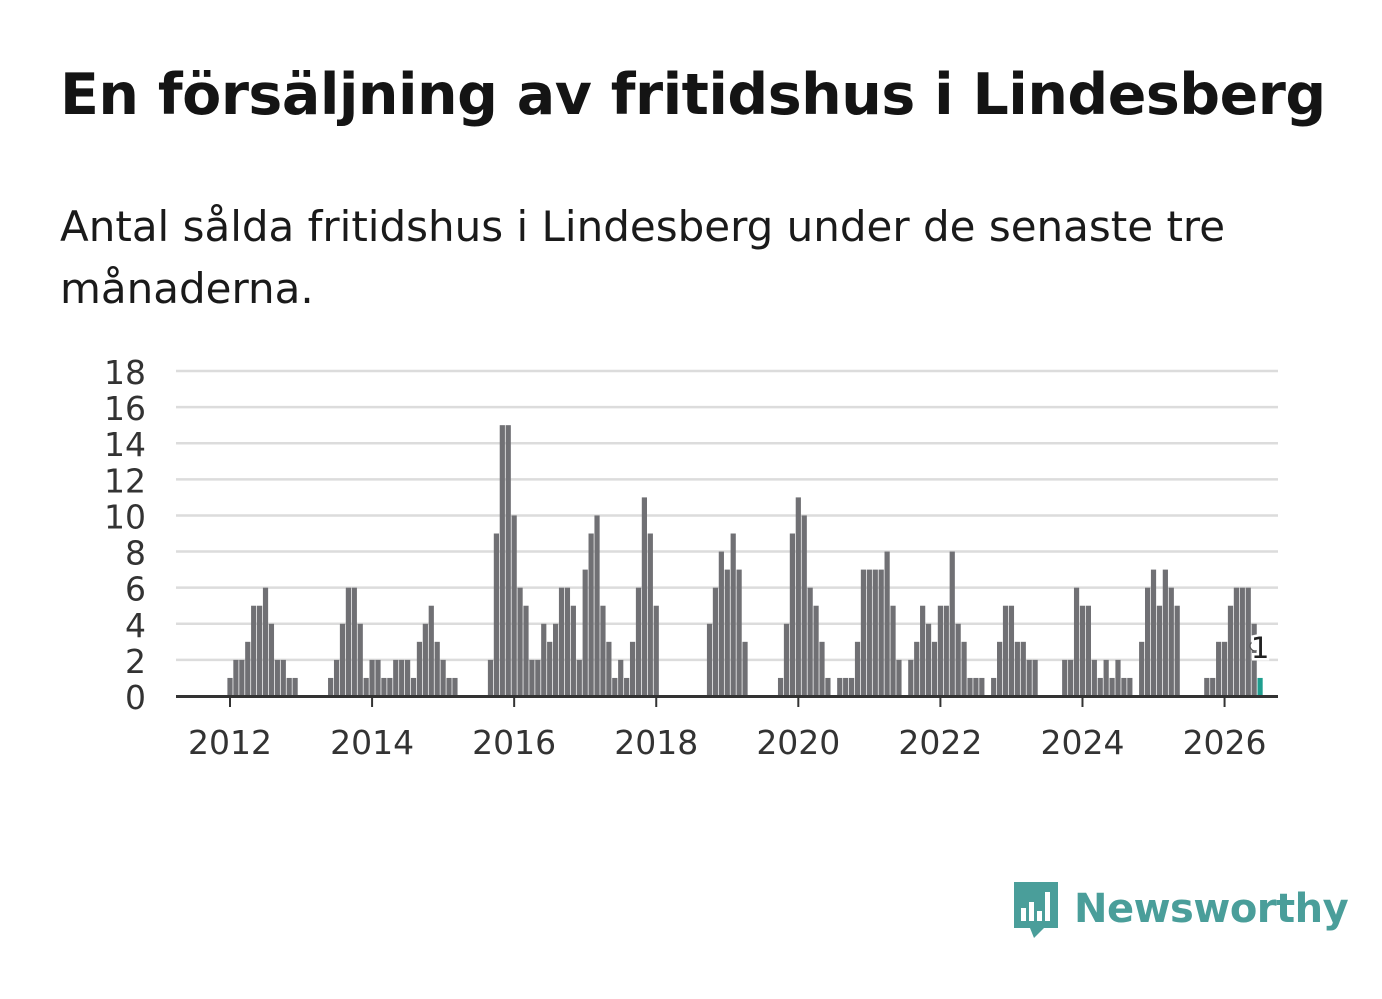  Describe the element at coordinates (1225, 742) in the screenshot. I see `x-tick-label: 2026` at that location.